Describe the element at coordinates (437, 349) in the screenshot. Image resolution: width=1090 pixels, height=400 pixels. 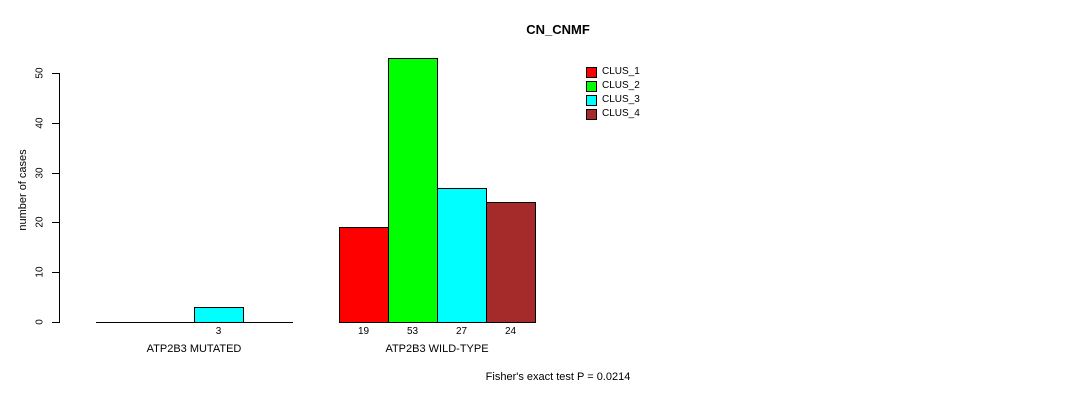
I see `x-category-label: ATP2B3 WILD-TYPE` at that location.